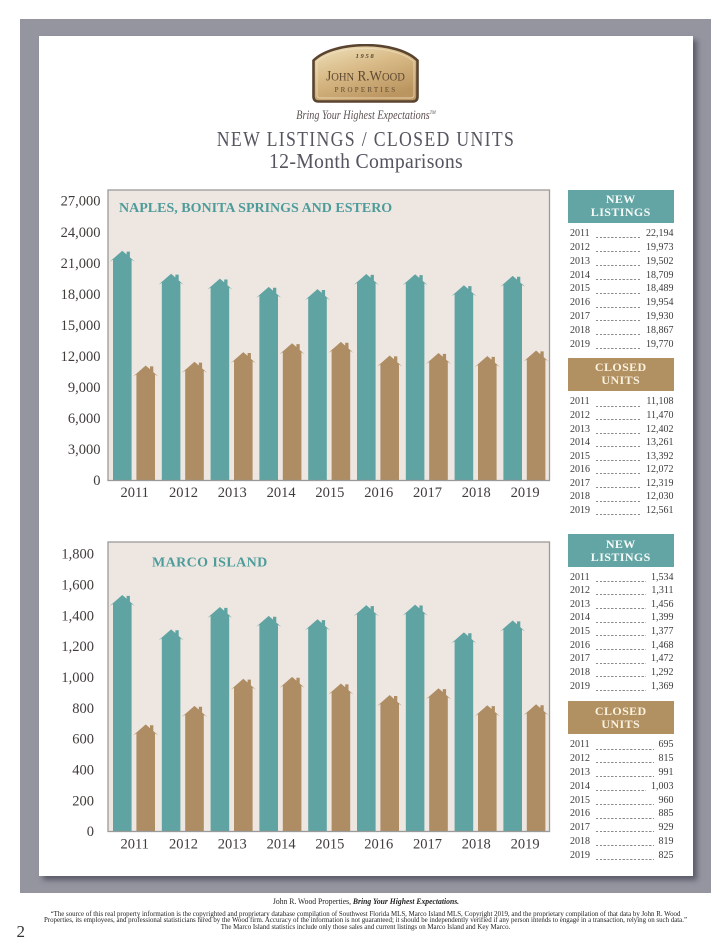 The image size is (728, 945). Describe the element at coordinates (84, 419) in the screenshot. I see `svg-text: 6,000` at that location.